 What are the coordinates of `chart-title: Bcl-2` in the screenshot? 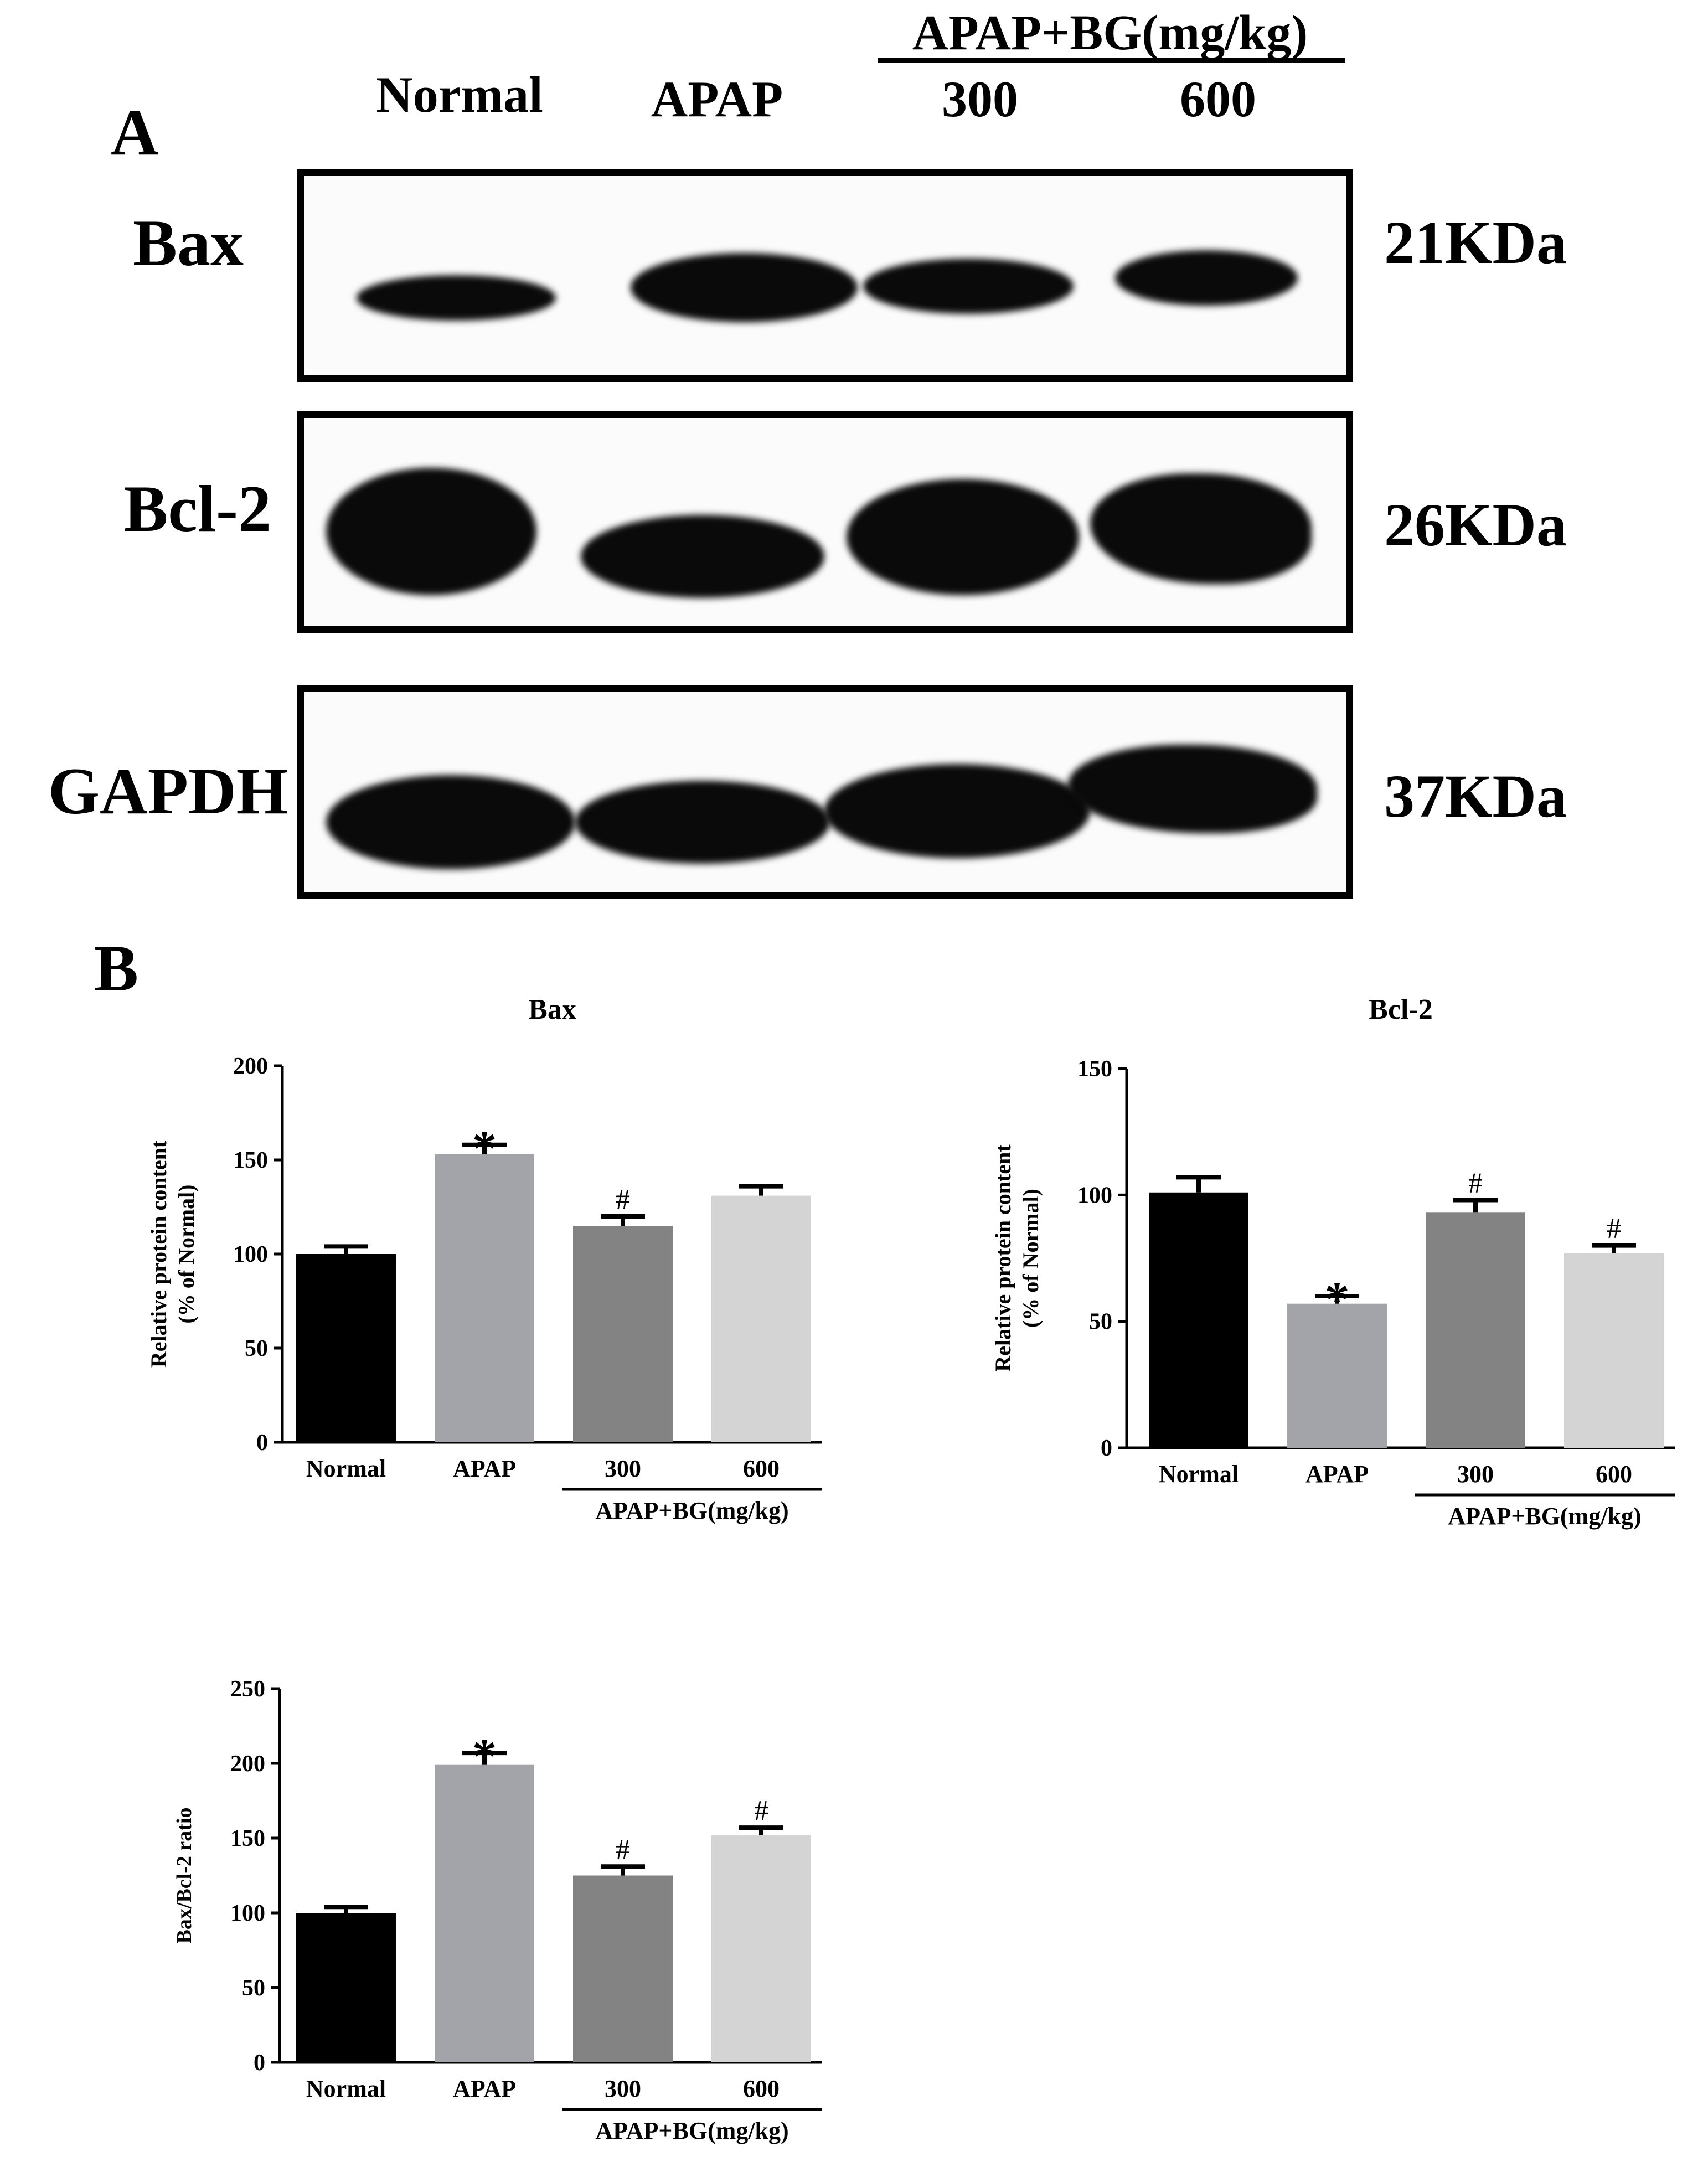 It's located at (1401, 1010).